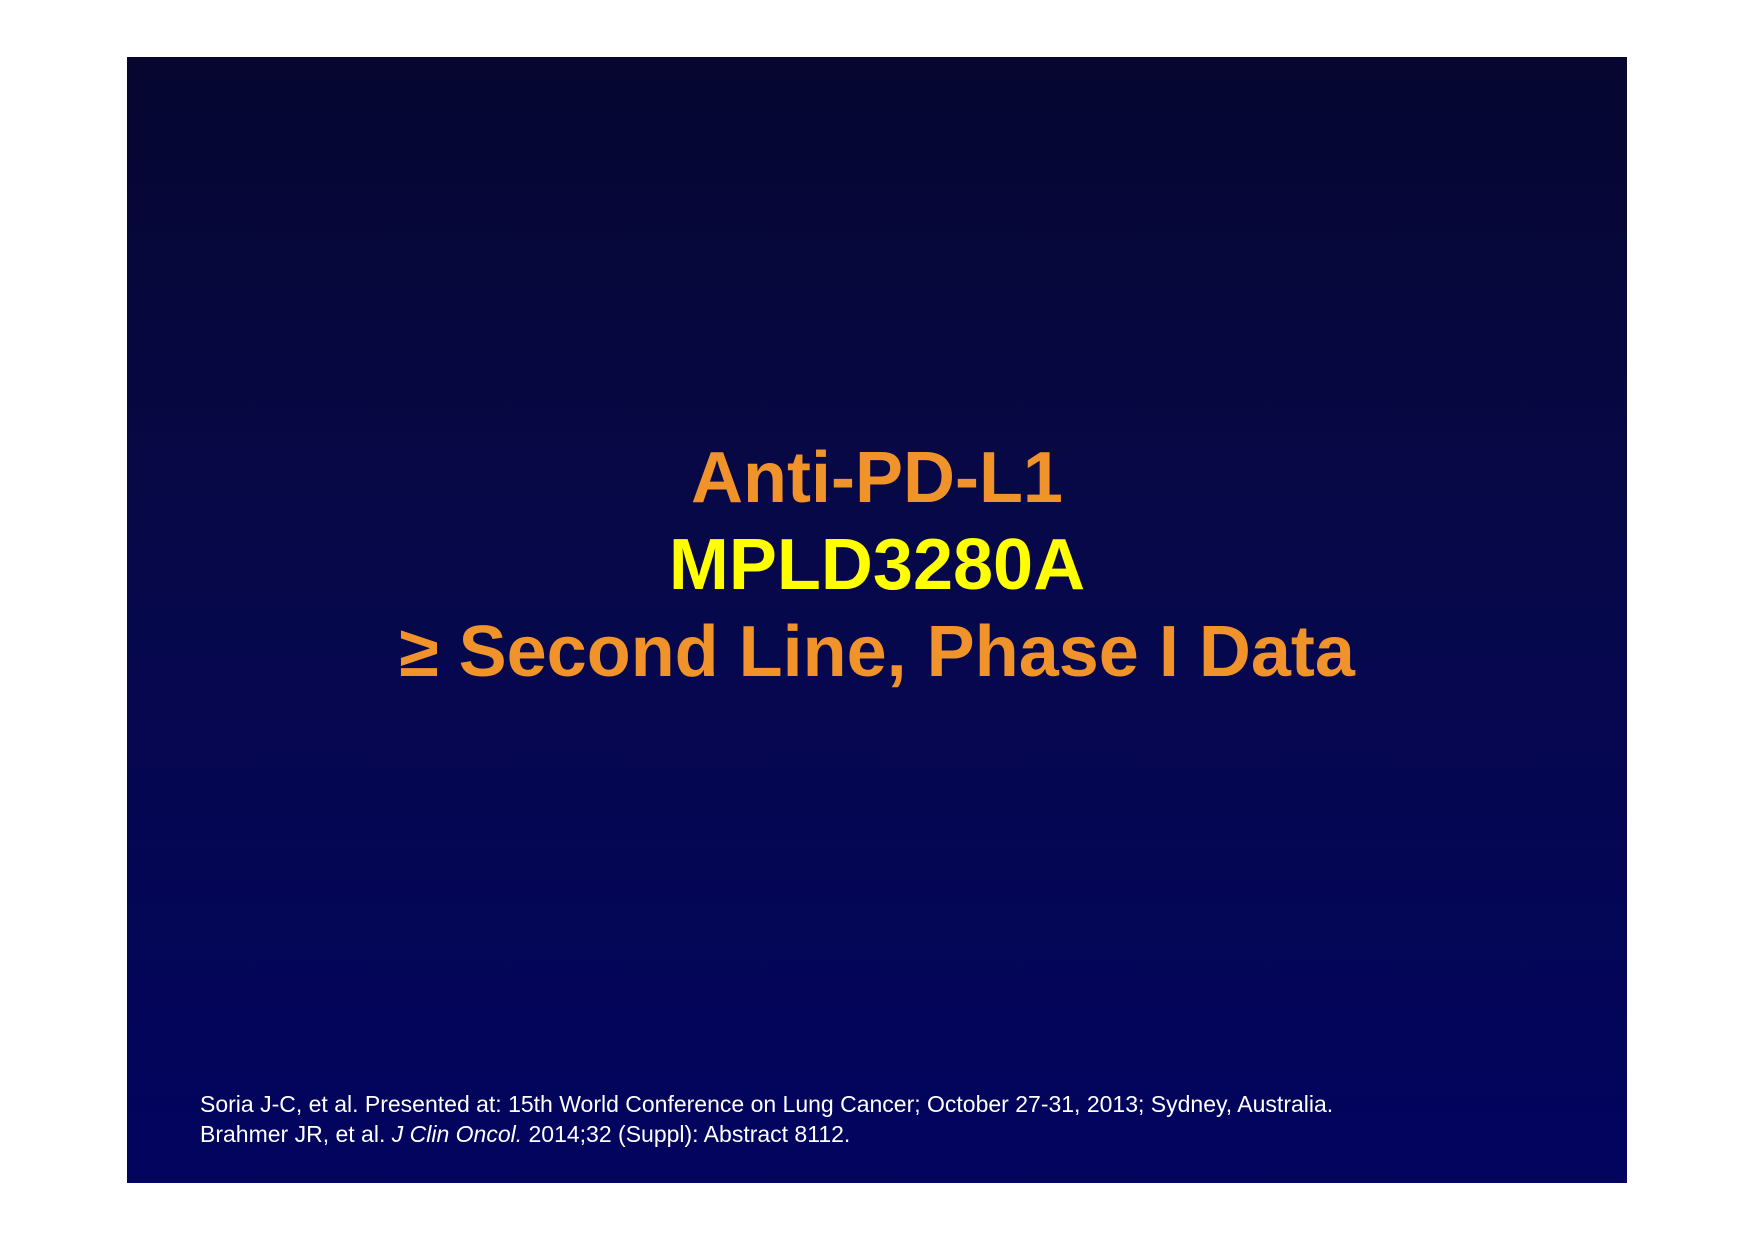 The image size is (1755, 1241). I want to click on citation-brahmer-journal: J Clin Oncol., so click(457, 1134).